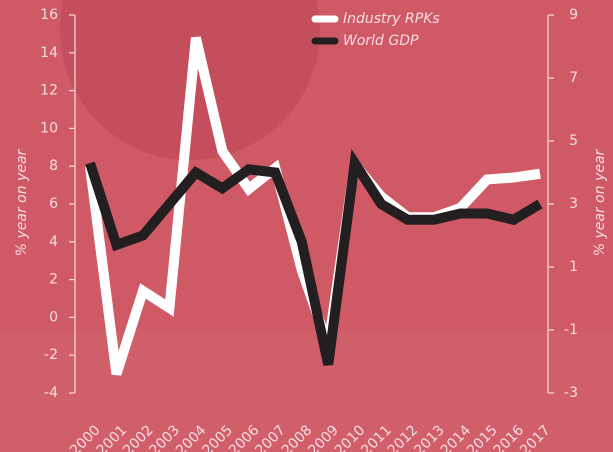  What do you see at coordinates (53, 166) in the screenshot?
I see `y-tick-label: 8` at bounding box center [53, 166].